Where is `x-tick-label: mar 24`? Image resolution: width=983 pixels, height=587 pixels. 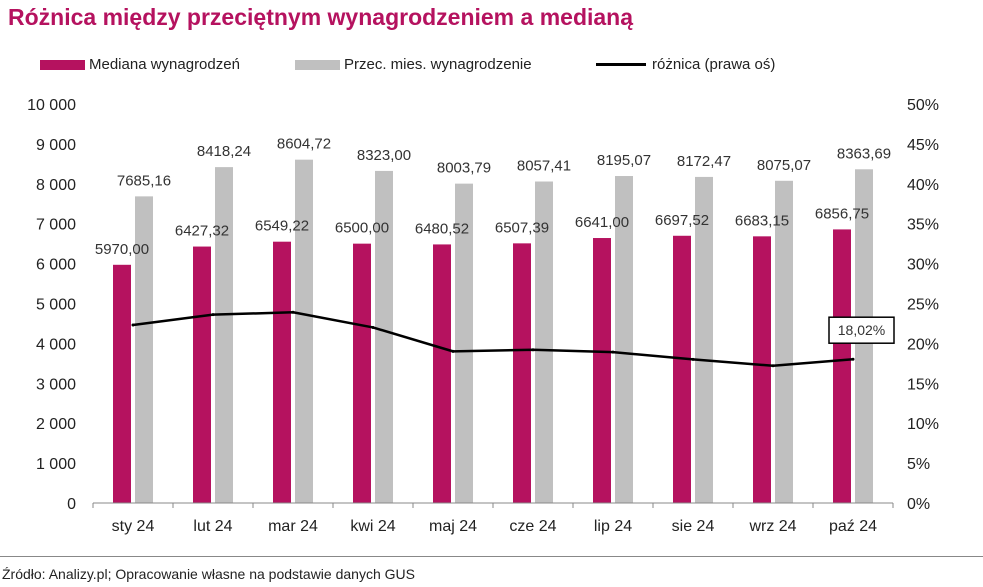
x-tick-label: mar 24 is located at coordinates (293, 526).